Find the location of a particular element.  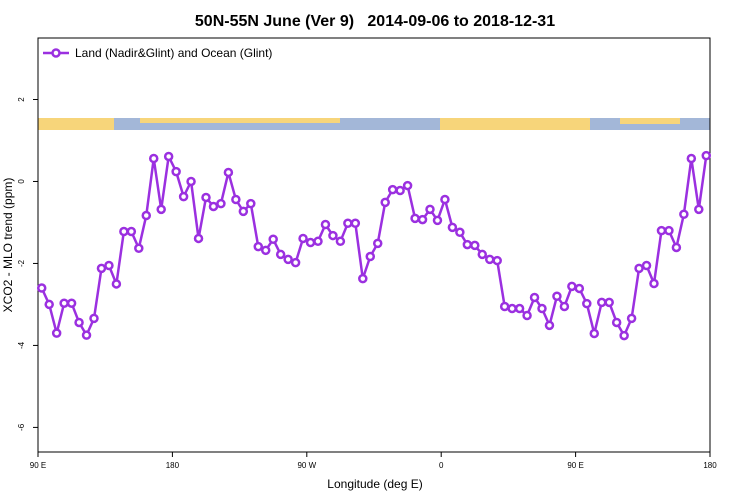

x-tick-label: 90 W is located at coordinates (306, 465).